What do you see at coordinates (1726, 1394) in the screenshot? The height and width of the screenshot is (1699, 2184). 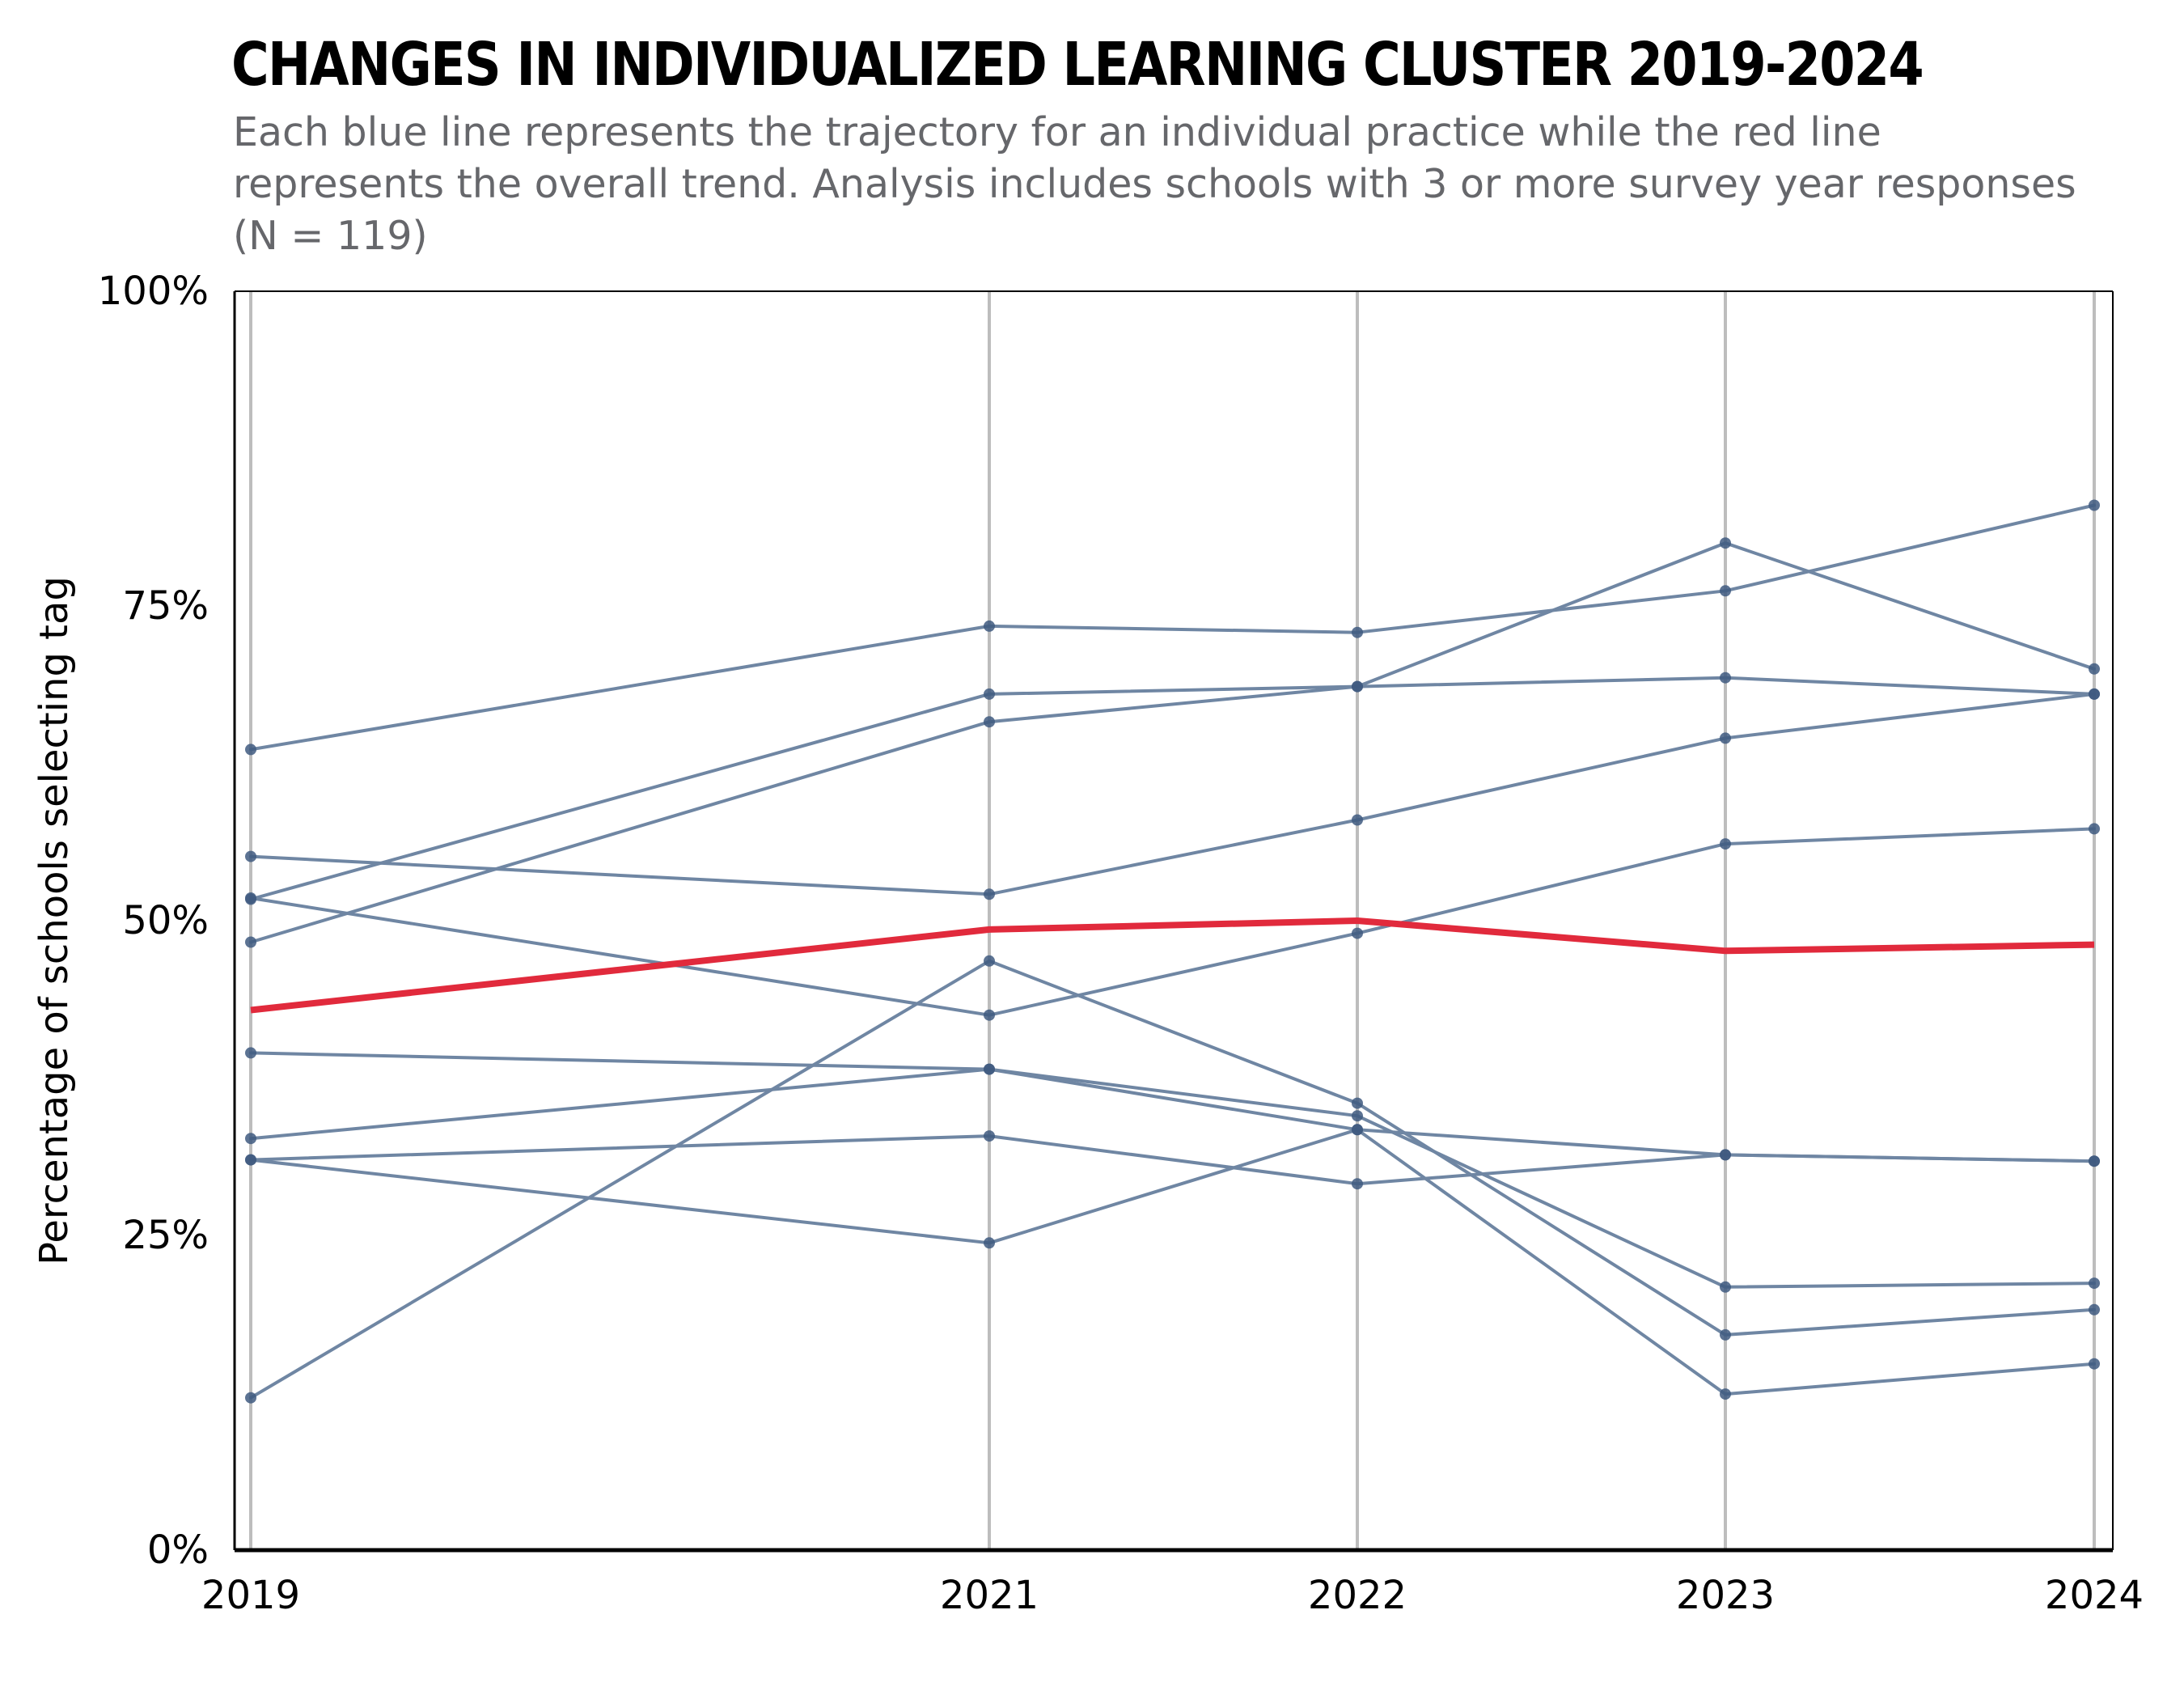 I see `practice-point-9-2023` at bounding box center [1726, 1394].